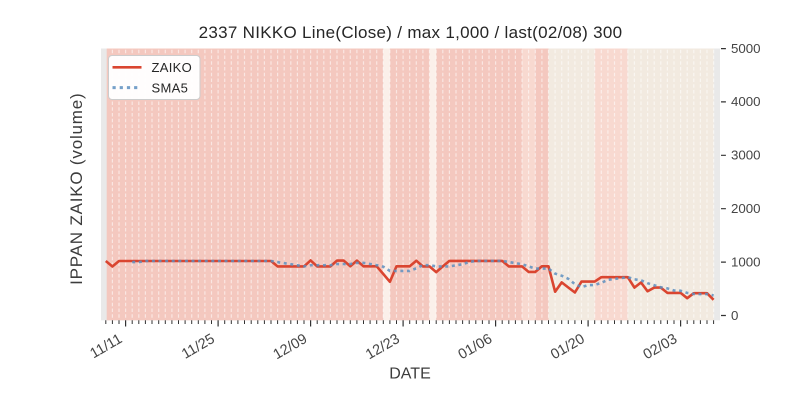 Image resolution: width=800 pixels, height=400 pixels. I want to click on svg-text: SMA5, so click(170, 87).